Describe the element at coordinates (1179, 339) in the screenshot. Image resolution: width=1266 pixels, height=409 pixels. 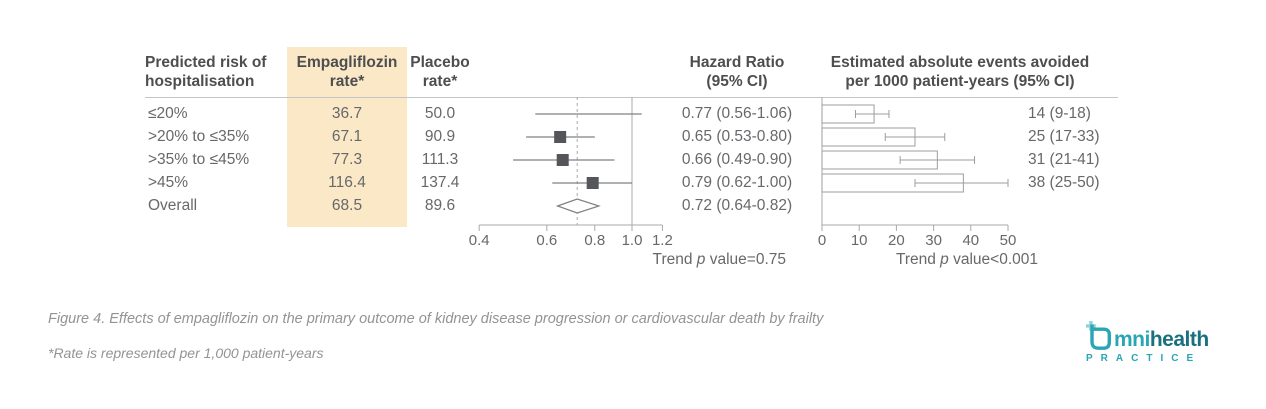
I see `logo-text-health: health` at that location.